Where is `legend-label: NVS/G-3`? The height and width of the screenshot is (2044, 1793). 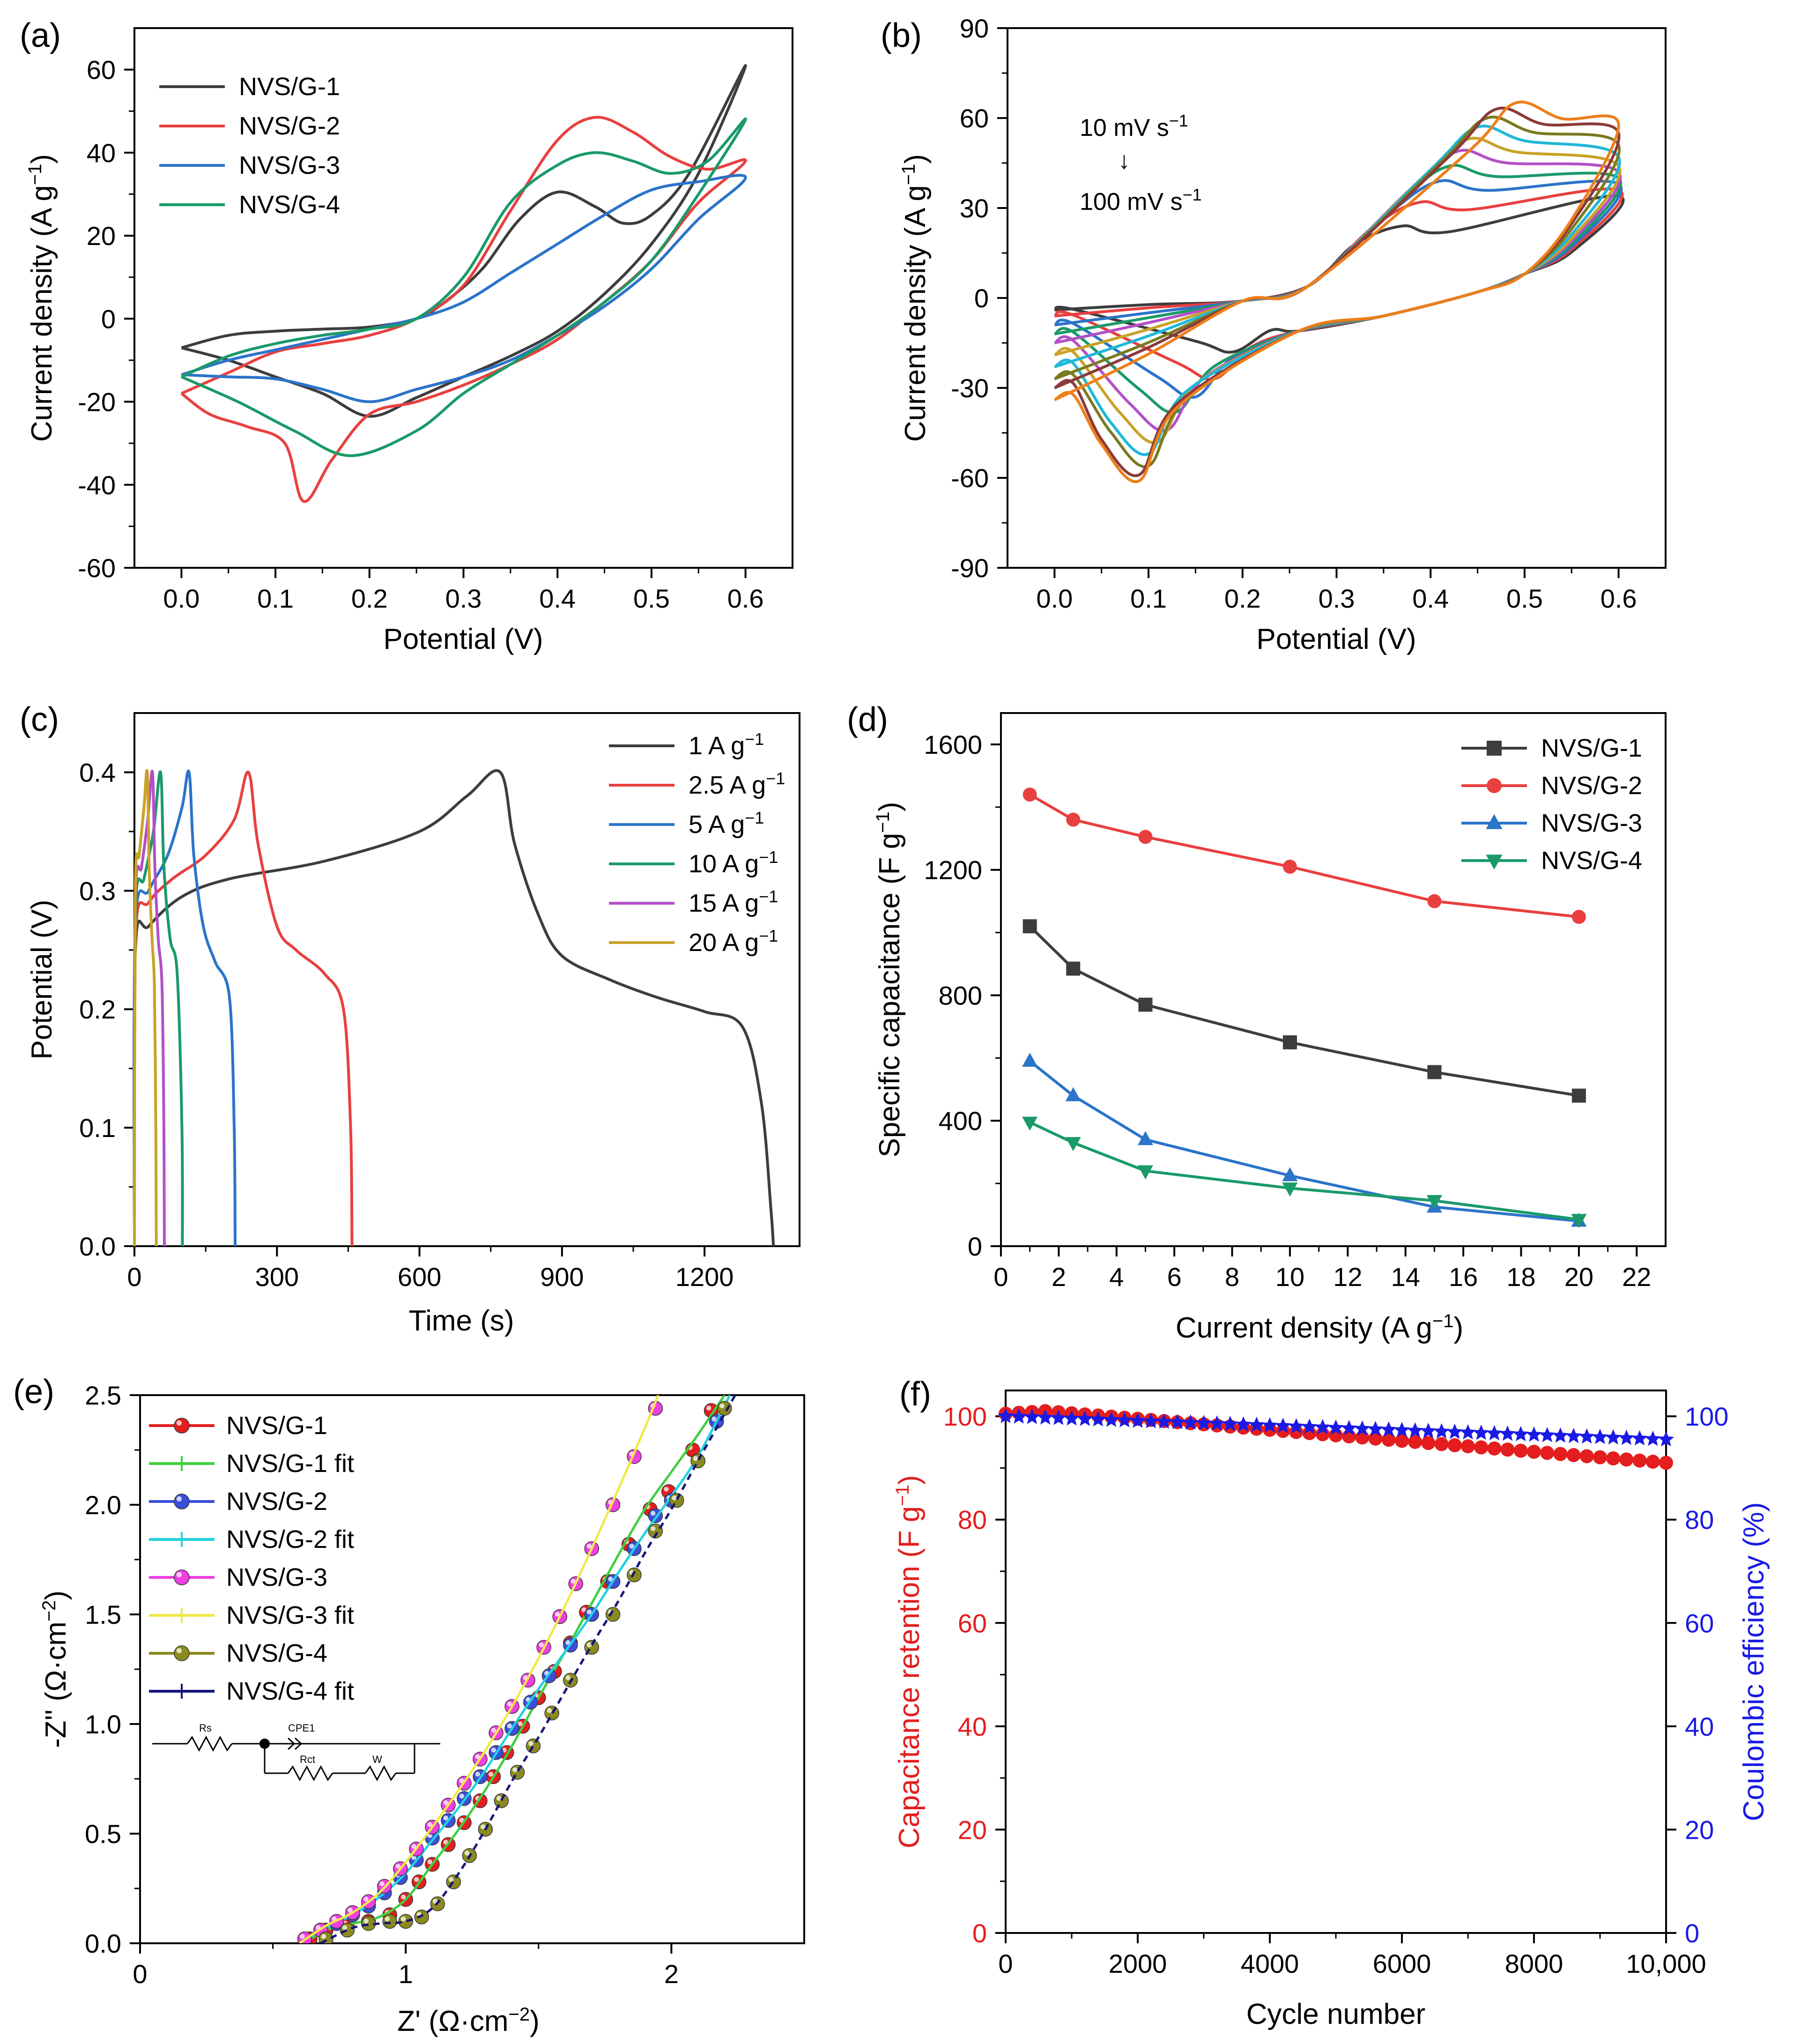
legend-label: NVS/G-3 is located at coordinates (276, 1577).